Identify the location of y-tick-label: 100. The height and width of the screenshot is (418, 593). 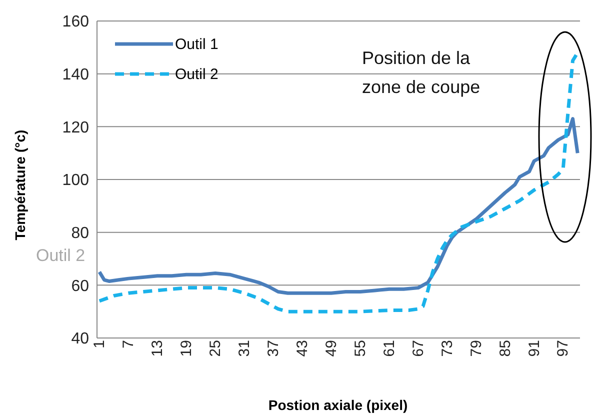
(76, 181).